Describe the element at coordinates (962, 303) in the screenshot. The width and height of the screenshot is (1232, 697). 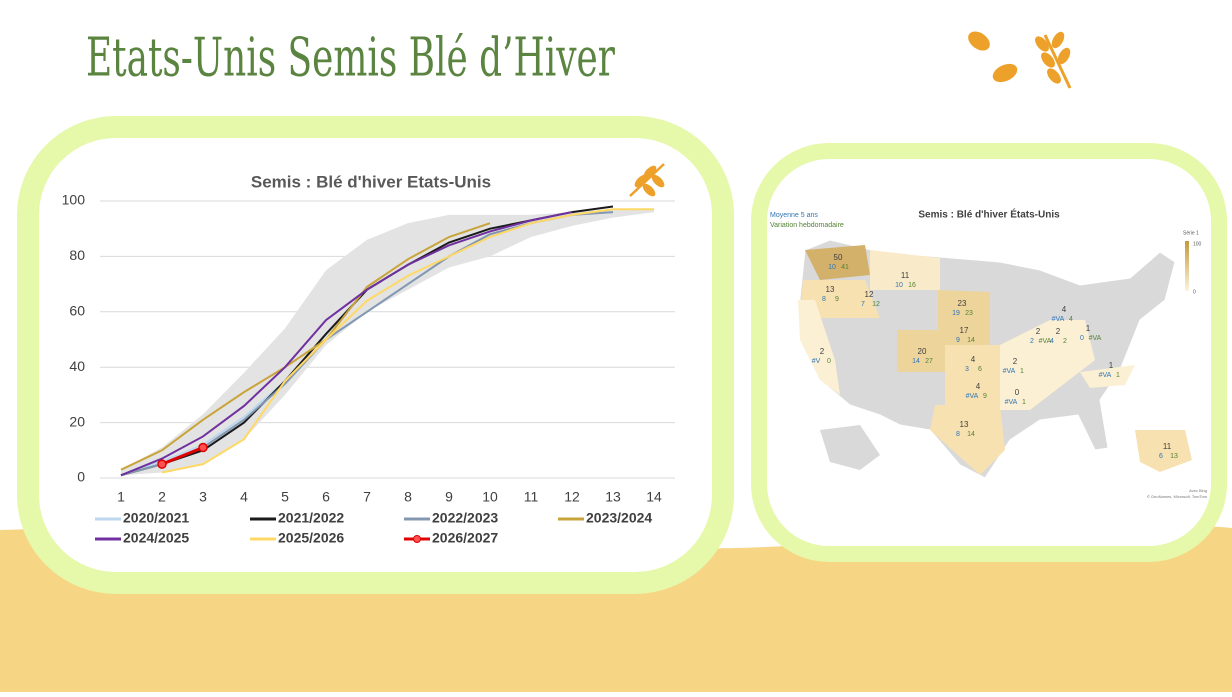
I see `state-value: 23` at that location.